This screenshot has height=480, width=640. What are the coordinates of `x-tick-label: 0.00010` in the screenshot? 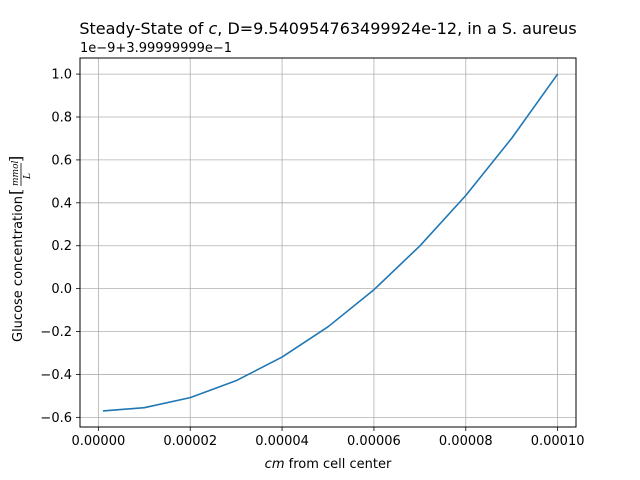 It's located at (558, 441).